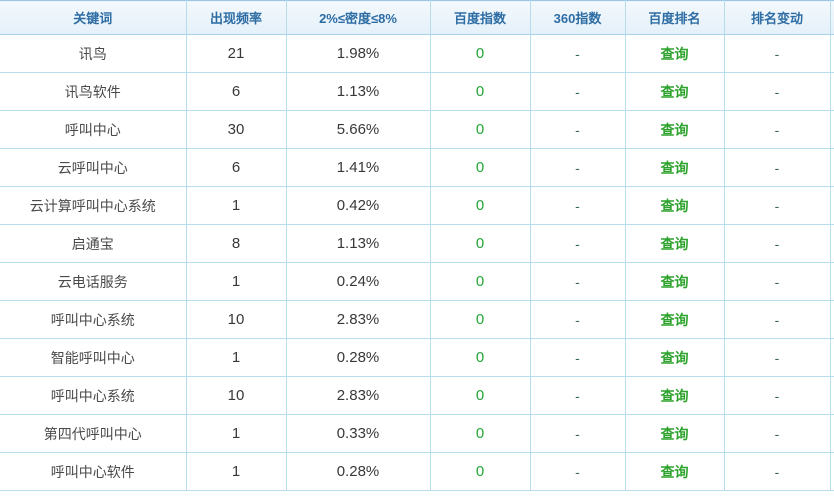  What do you see at coordinates (93, 167) in the screenshot?
I see `cell-keyword: 云呼叫中心` at bounding box center [93, 167].